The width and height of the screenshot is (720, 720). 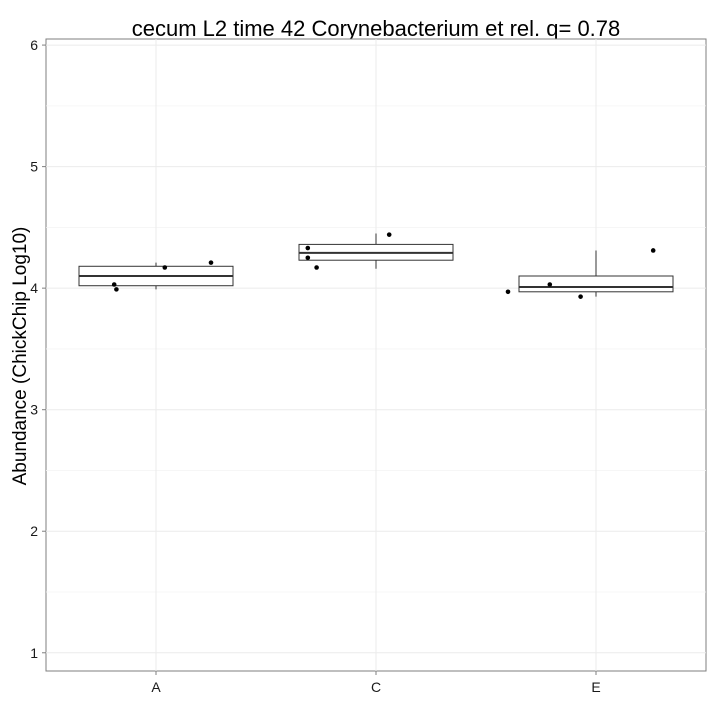 What do you see at coordinates (156, 276) in the screenshot?
I see `box-A` at bounding box center [156, 276].